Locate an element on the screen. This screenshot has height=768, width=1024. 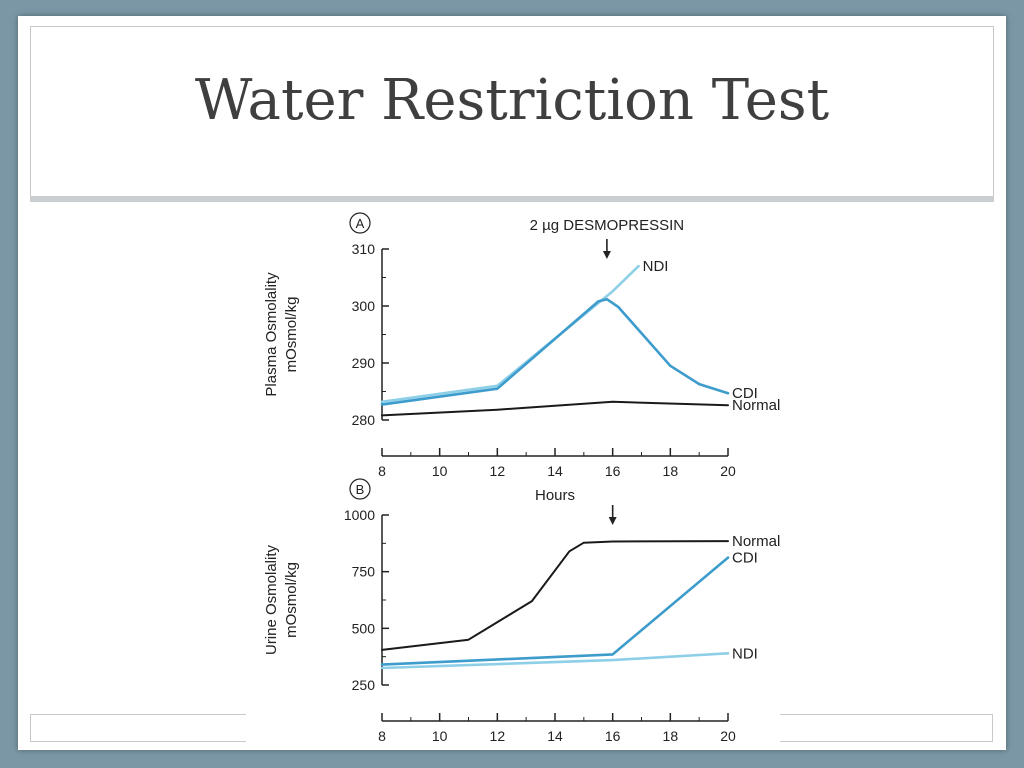
slide-title: Water Restriction Test is located at coordinates (512, 100).